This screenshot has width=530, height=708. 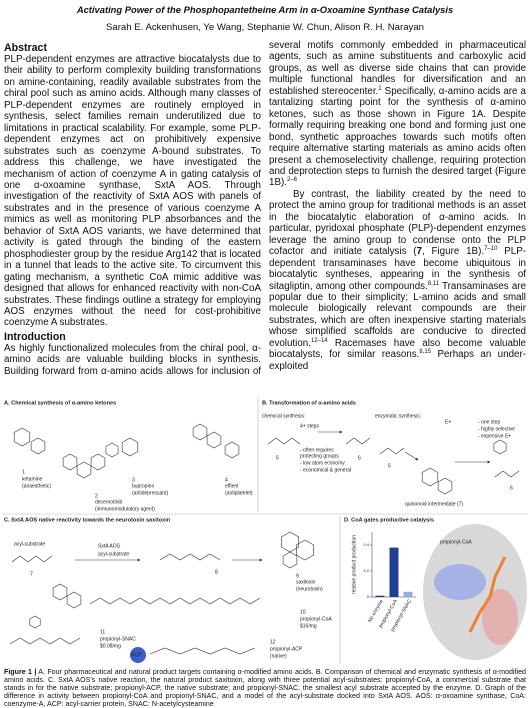 I want to click on figure-label: 9, so click(x=297, y=576).